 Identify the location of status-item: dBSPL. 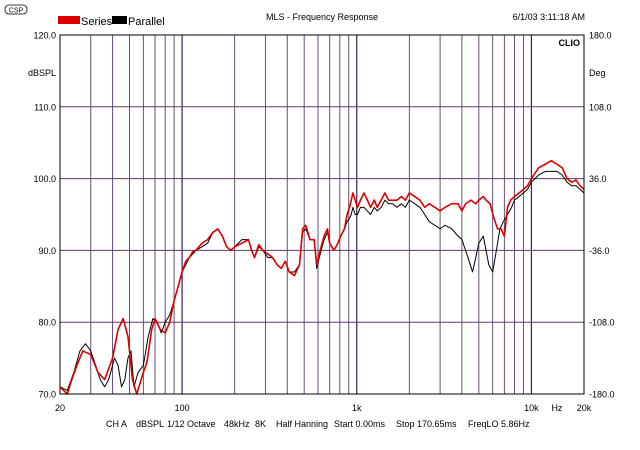
(150, 424).